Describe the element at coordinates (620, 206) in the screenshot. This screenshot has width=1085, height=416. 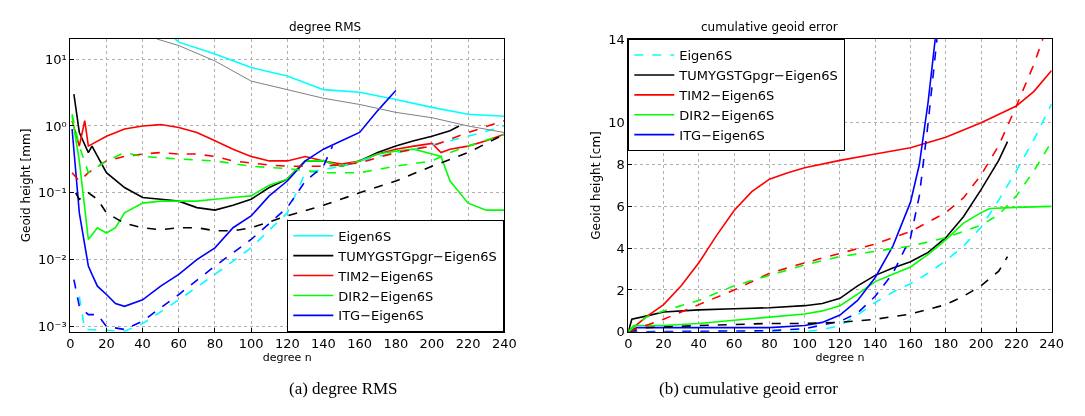
I see `y-tick-label: 6` at that location.